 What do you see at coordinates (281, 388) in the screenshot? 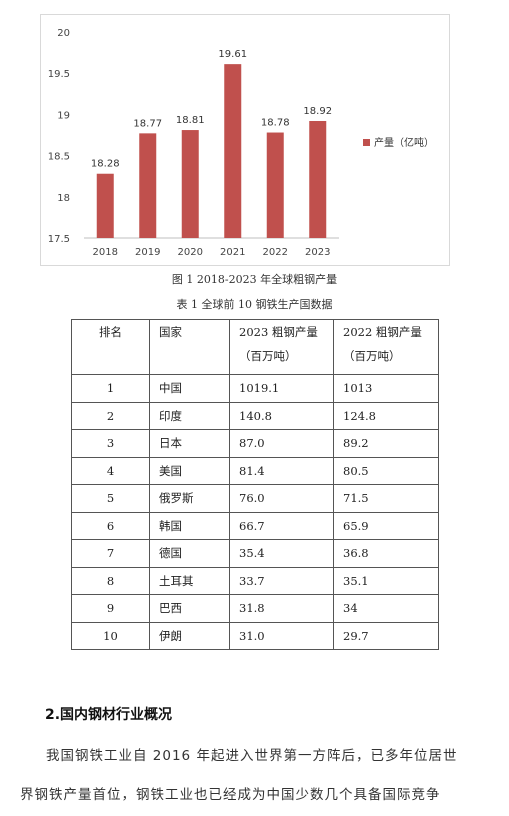
I see `cell-2023: 1019.1` at bounding box center [281, 388].